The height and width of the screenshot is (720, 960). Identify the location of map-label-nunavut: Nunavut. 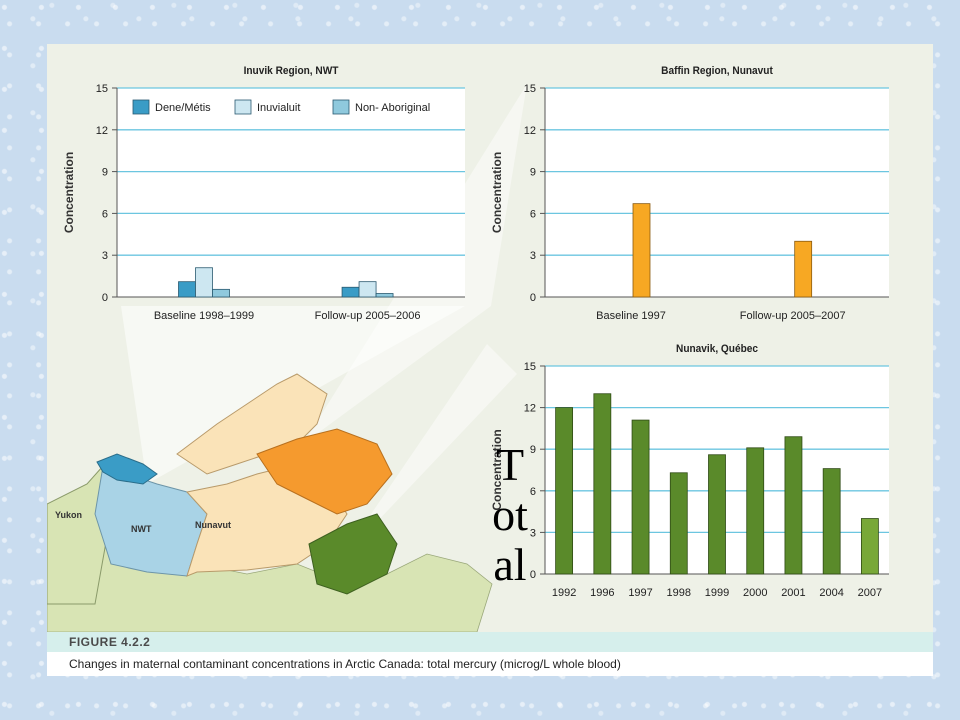
(213, 525).